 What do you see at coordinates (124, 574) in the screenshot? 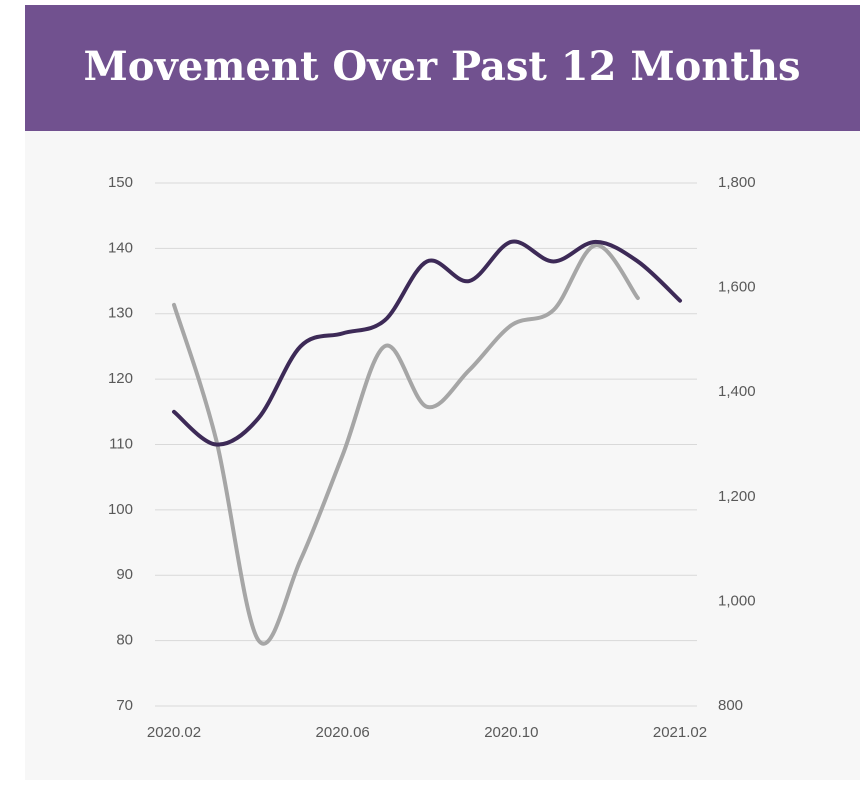
I see `y-tick-label: 90` at bounding box center [124, 574].